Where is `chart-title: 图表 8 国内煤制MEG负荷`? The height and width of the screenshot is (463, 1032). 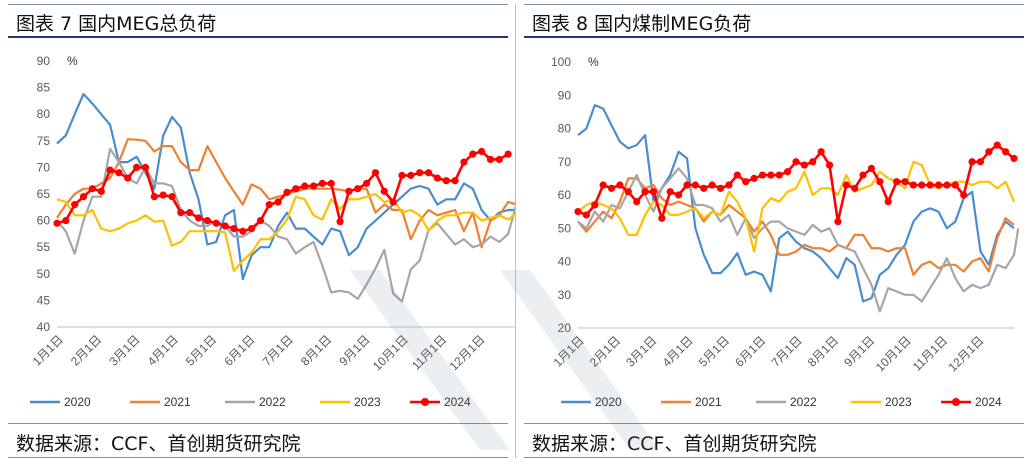
chart-title: 图表 8 国内煤制MEG负荷 is located at coordinates (642, 24).